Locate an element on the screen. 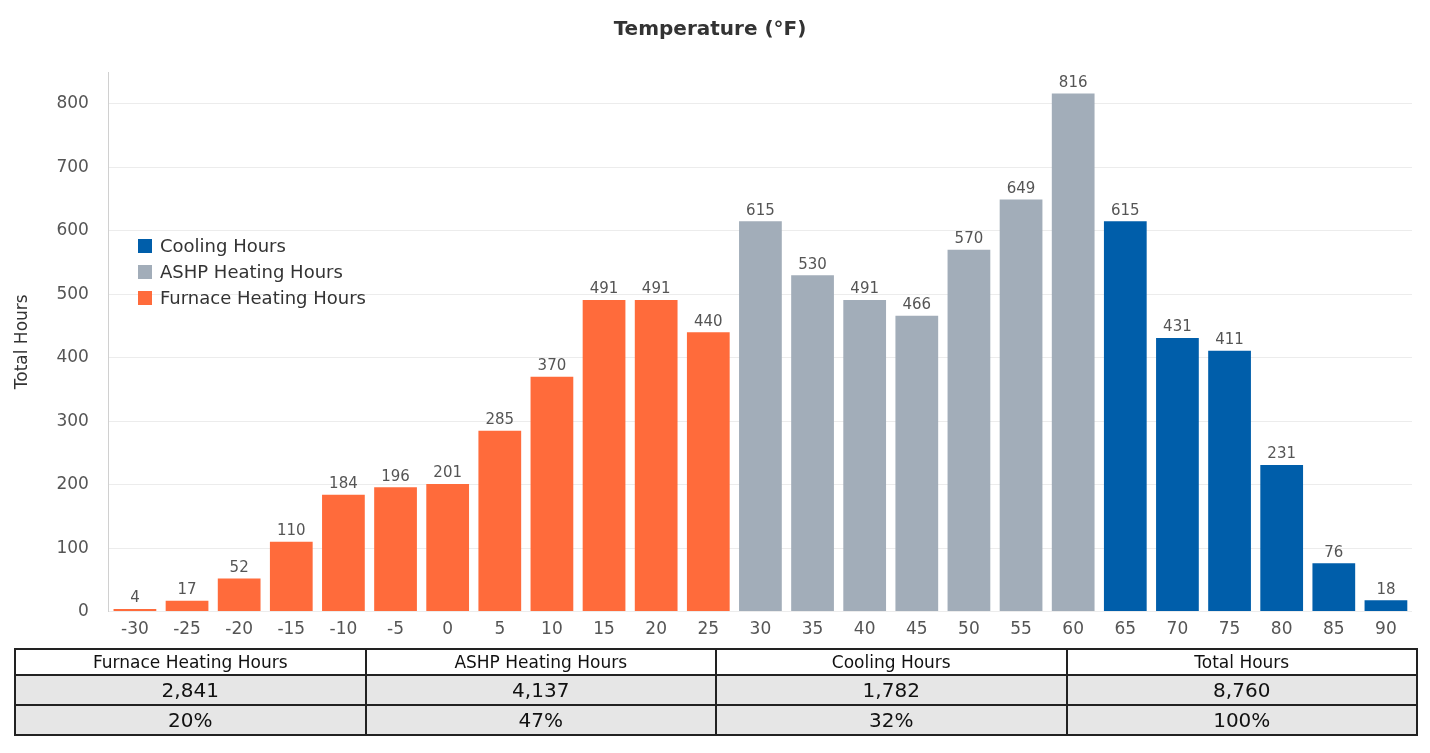 The height and width of the screenshot is (753, 1430). text: 2,841 is located at coordinates (190, 690).